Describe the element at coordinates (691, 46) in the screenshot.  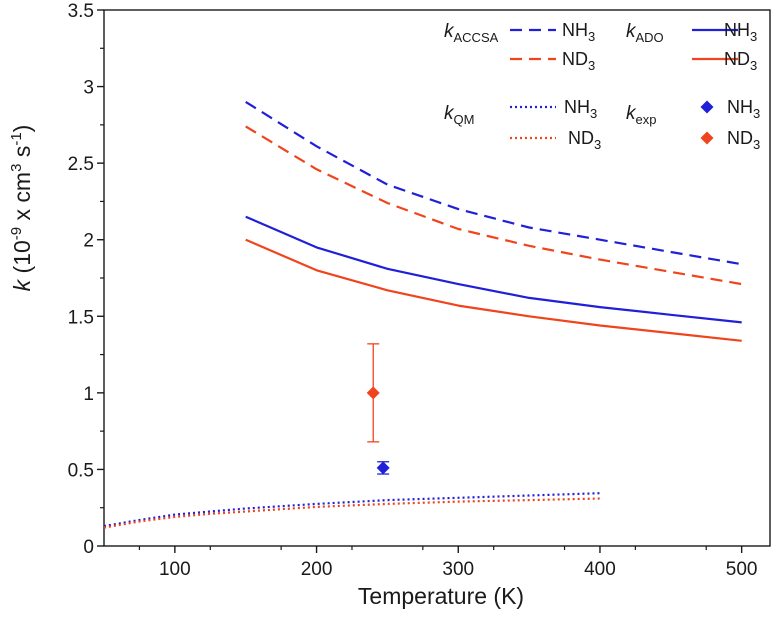
I see `legend-group-ado: kADO NH3 ND3` at that location.